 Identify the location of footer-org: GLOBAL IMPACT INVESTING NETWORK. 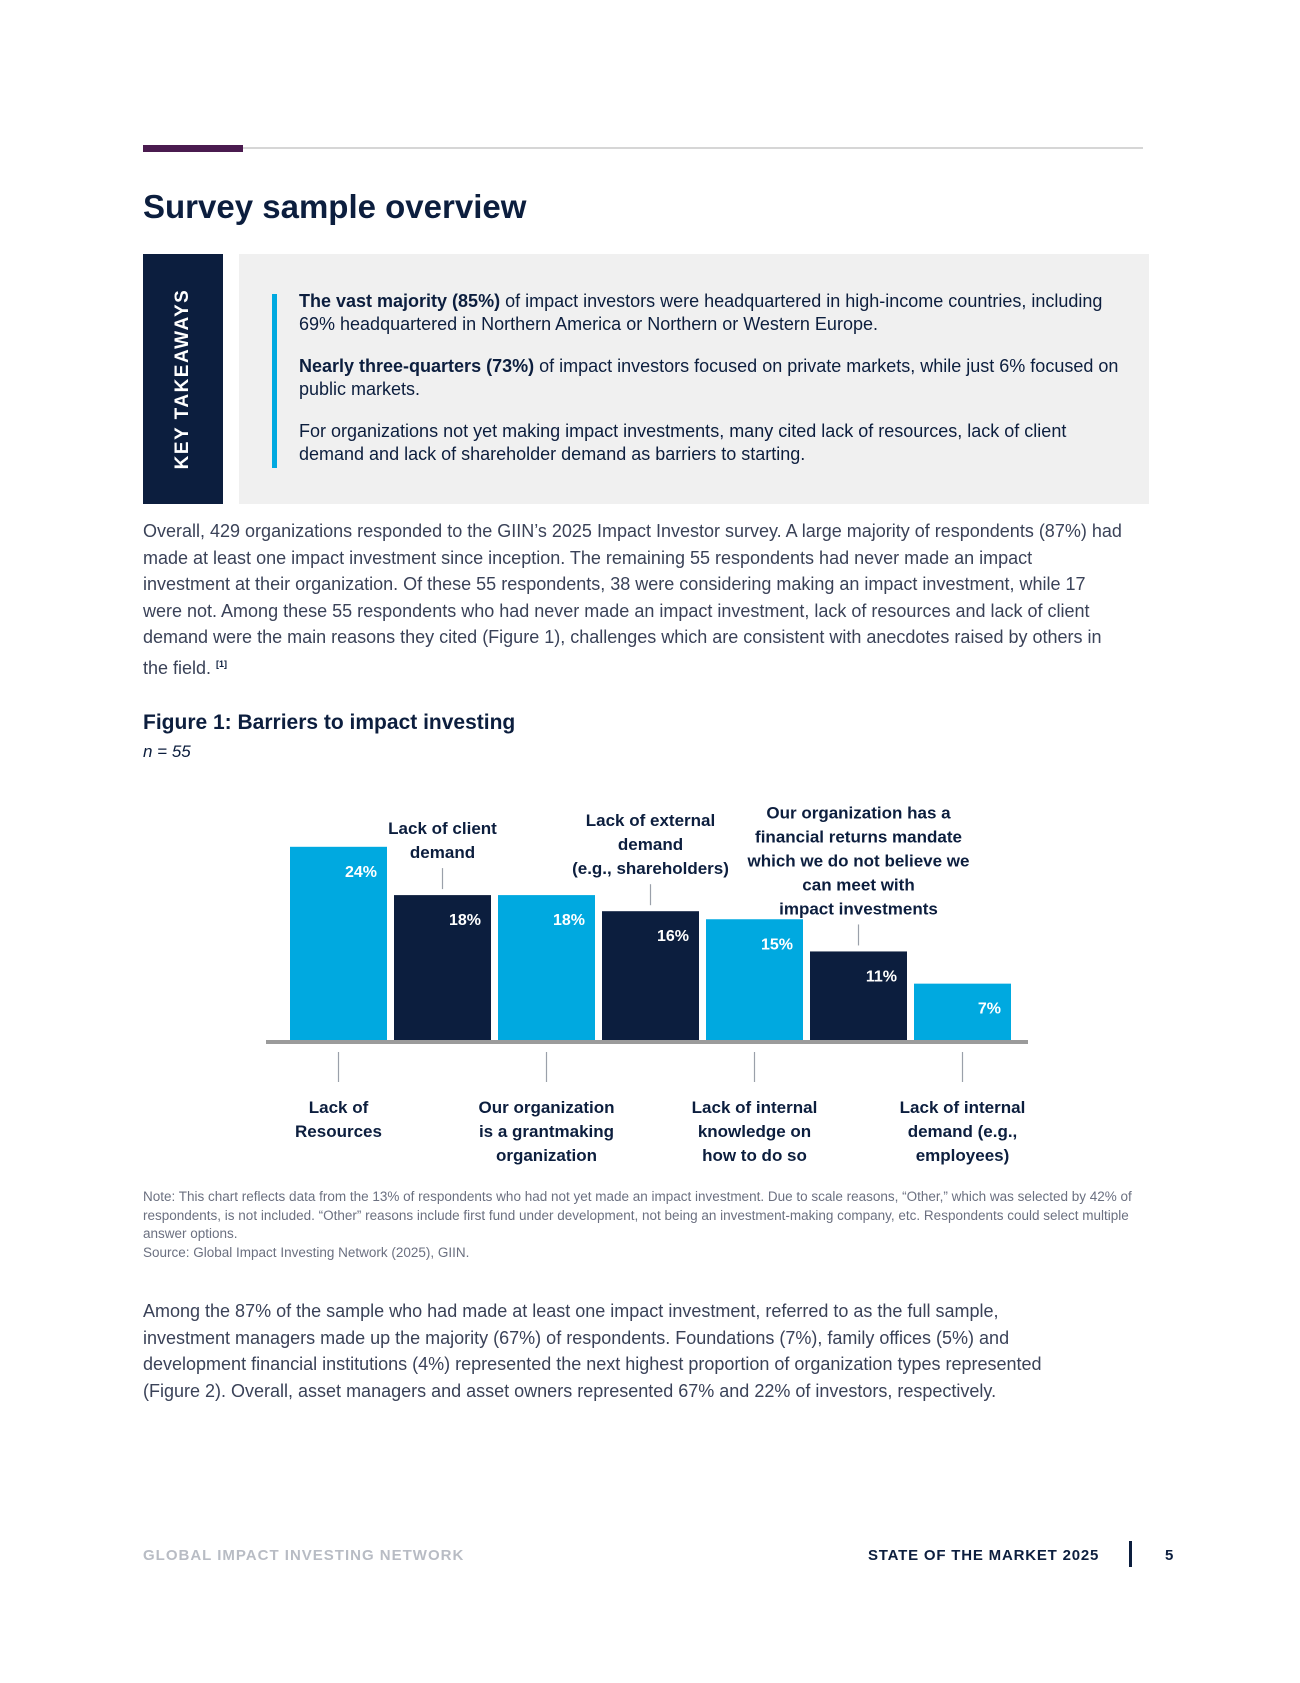
(304, 1555).